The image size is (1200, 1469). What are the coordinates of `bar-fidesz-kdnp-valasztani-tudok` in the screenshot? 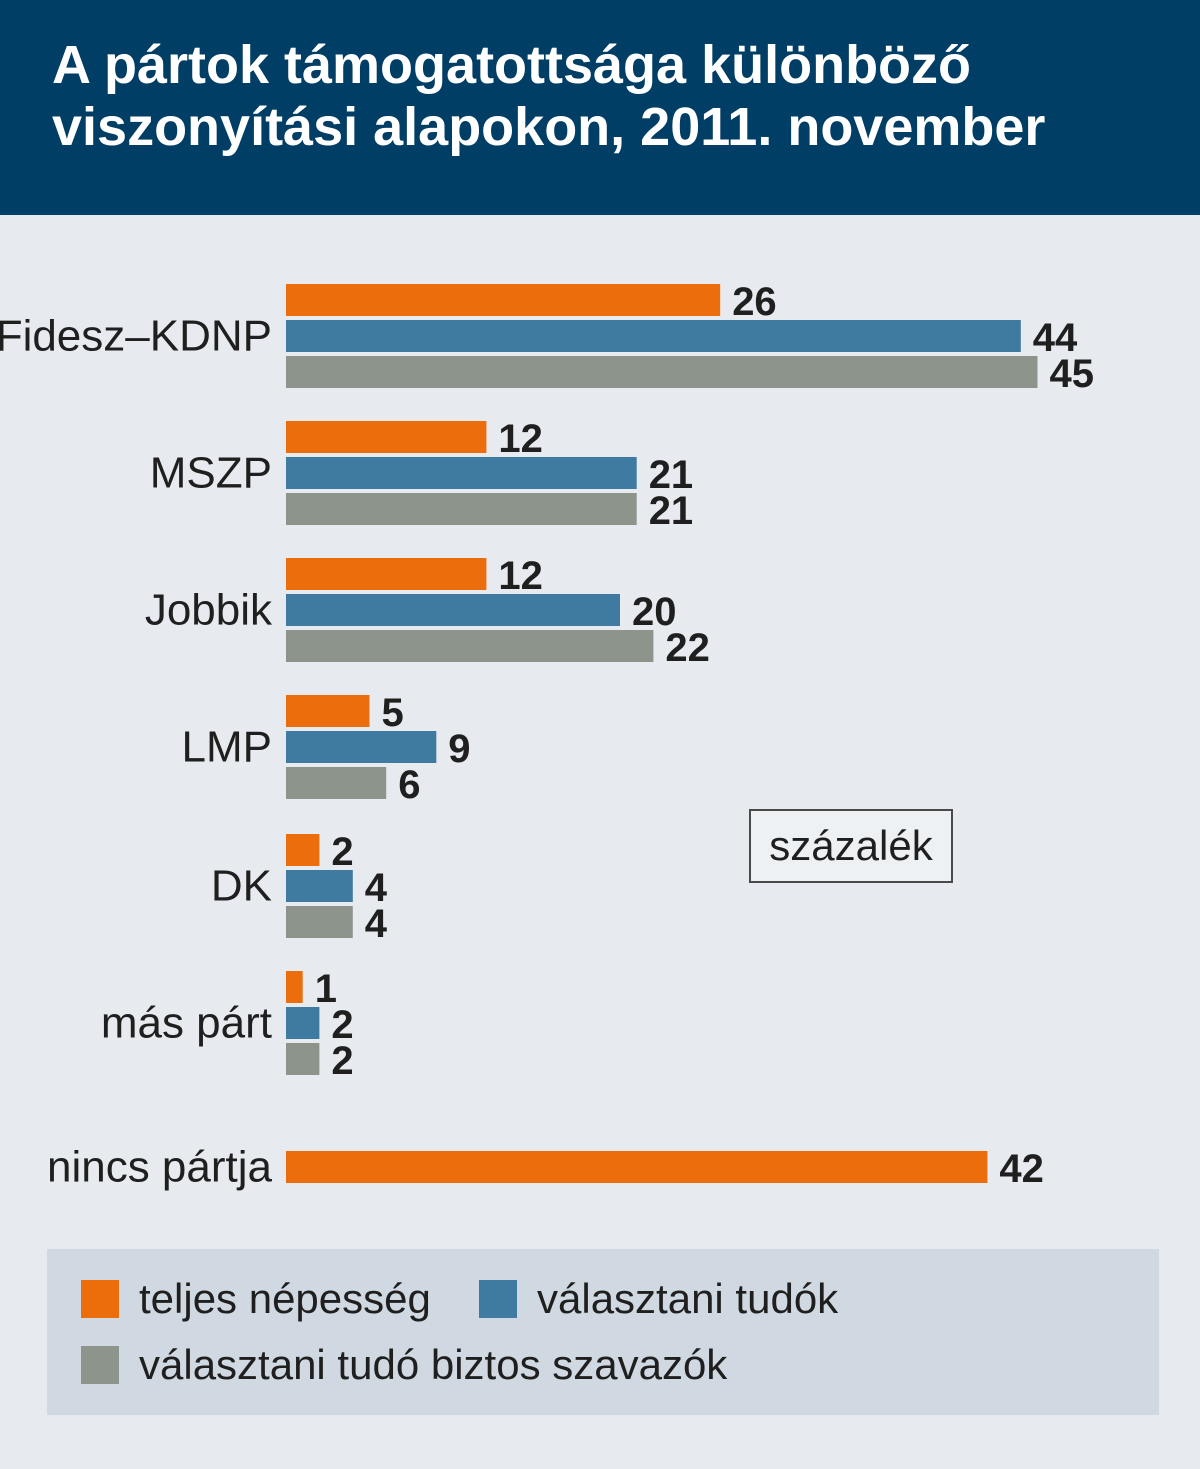 It's located at (653, 336).